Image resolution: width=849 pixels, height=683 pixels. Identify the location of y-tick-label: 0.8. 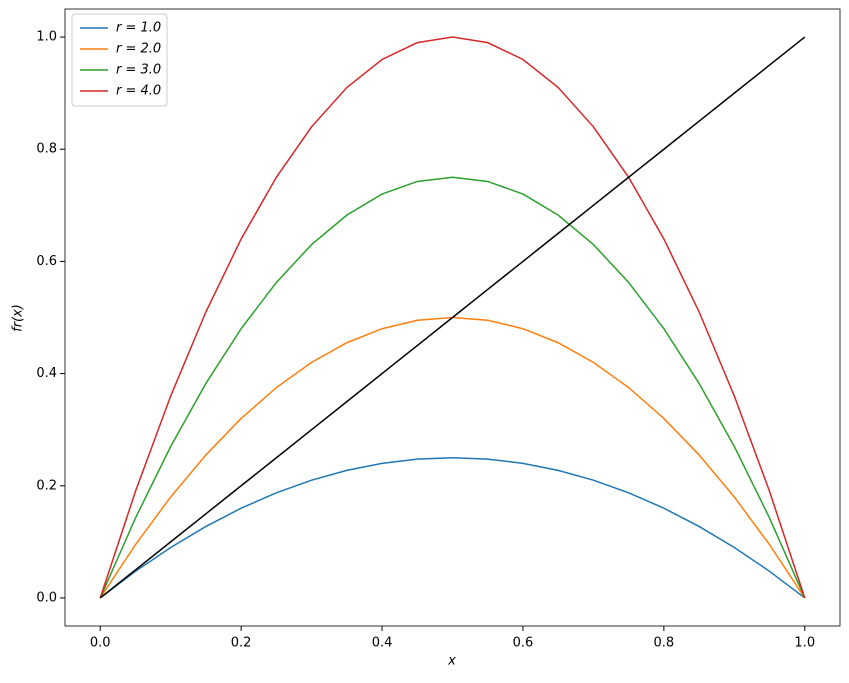
(46, 149).